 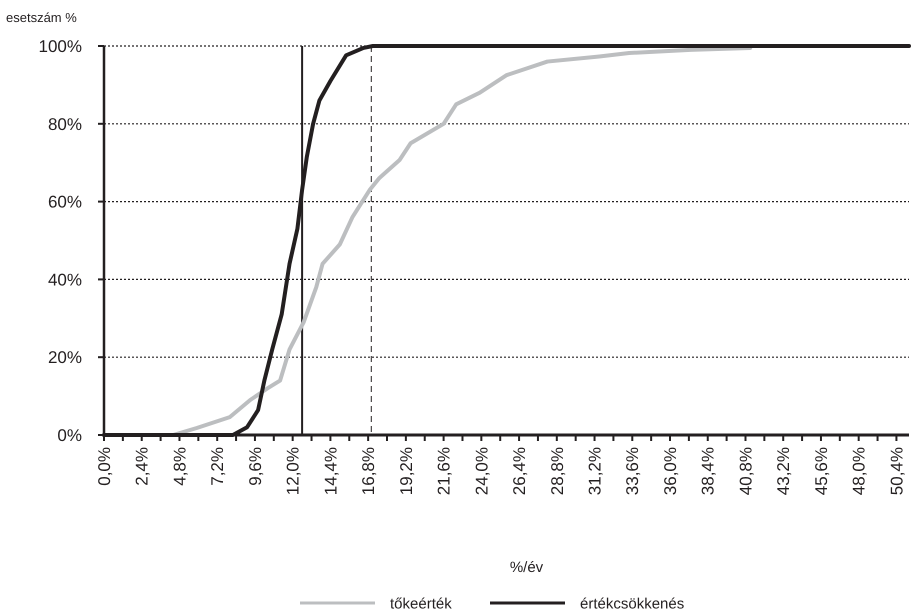 What do you see at coordinates (557, 471) in the screenshot?
I see `x-tick-label: 28,8%` at bounding box center [557, 471].